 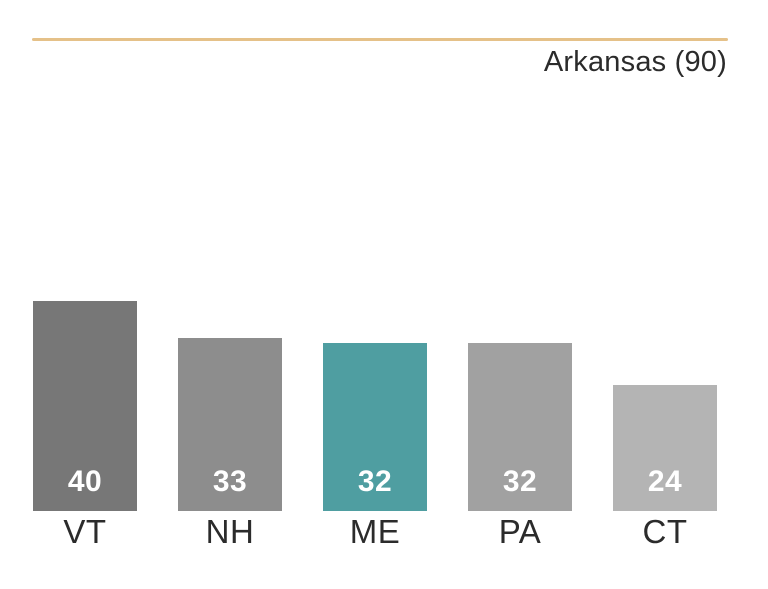 What do you see at coordinates (230, 531) in the screenshot?
I see `x-axis-label-nh: NH` at bounding box center [230, 531].